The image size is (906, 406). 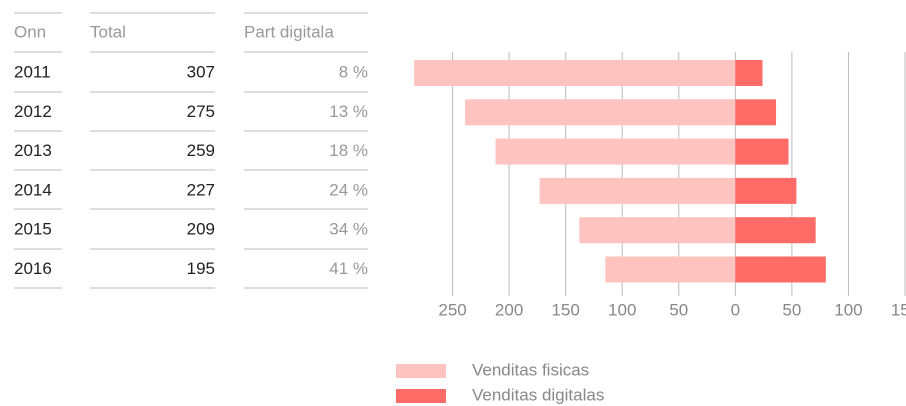 What do you see at coordinates (33, 268) in the screenshot?
I see `table-cell: 2016` at bounding box center [33, 268].